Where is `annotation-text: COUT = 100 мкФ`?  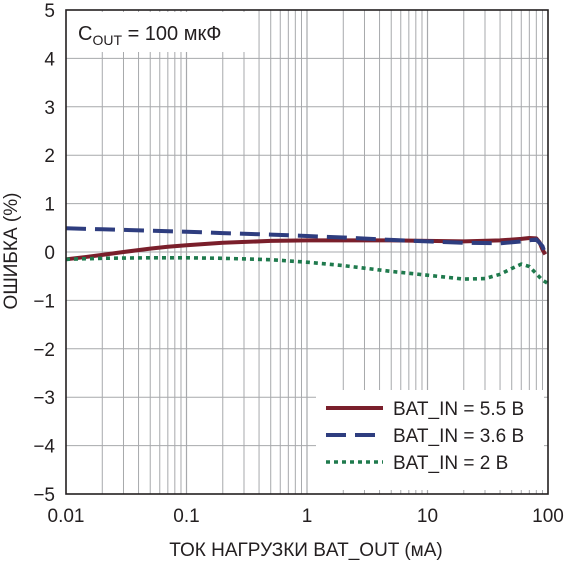 annotation-text: COUT = 100 мкФ is located at coordinates (149, 35).